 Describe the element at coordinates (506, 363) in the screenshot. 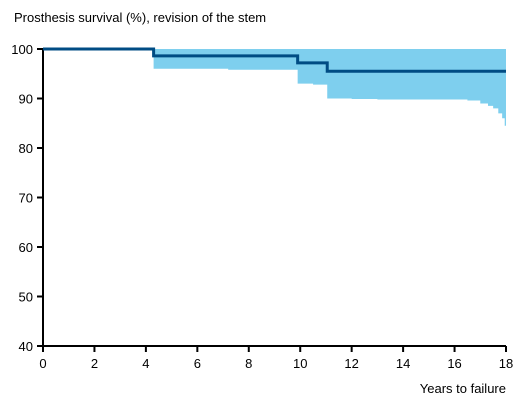

I see `x-tick-label: 18` at that location.